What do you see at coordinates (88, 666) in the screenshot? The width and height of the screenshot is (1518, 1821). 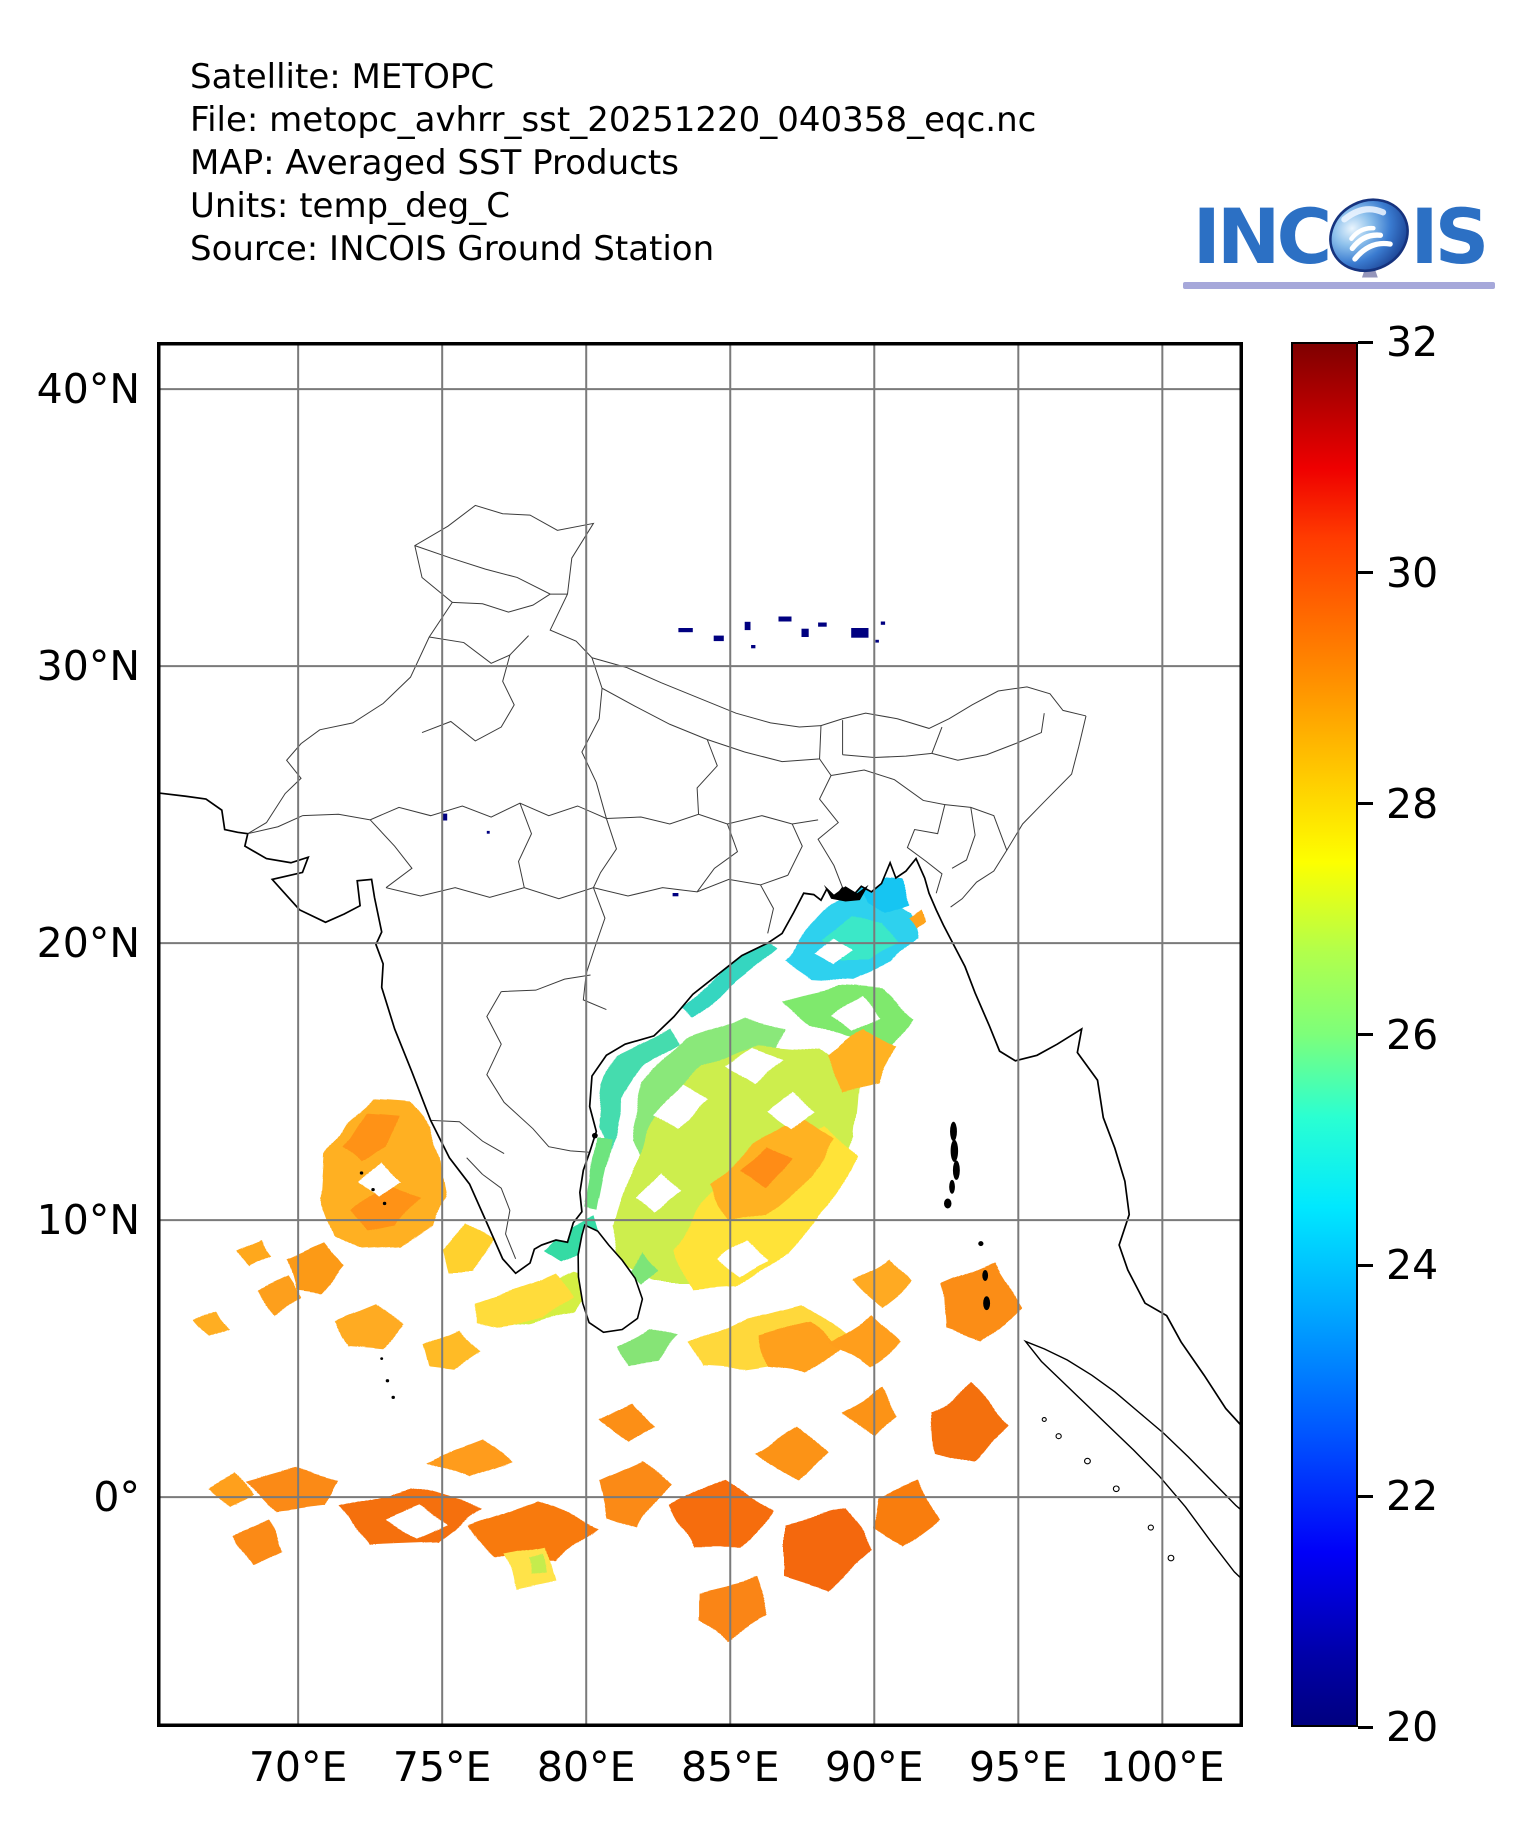 I see `y-tick-label: 30°N` at bounding box center [88, 666].